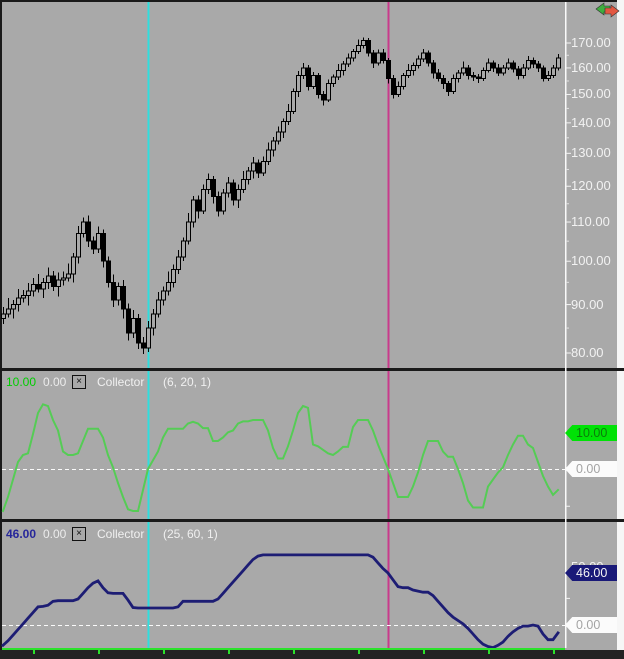 The image size is (624, 659). I want to click on scroll-right-arrow-icon, so click(612, 11).